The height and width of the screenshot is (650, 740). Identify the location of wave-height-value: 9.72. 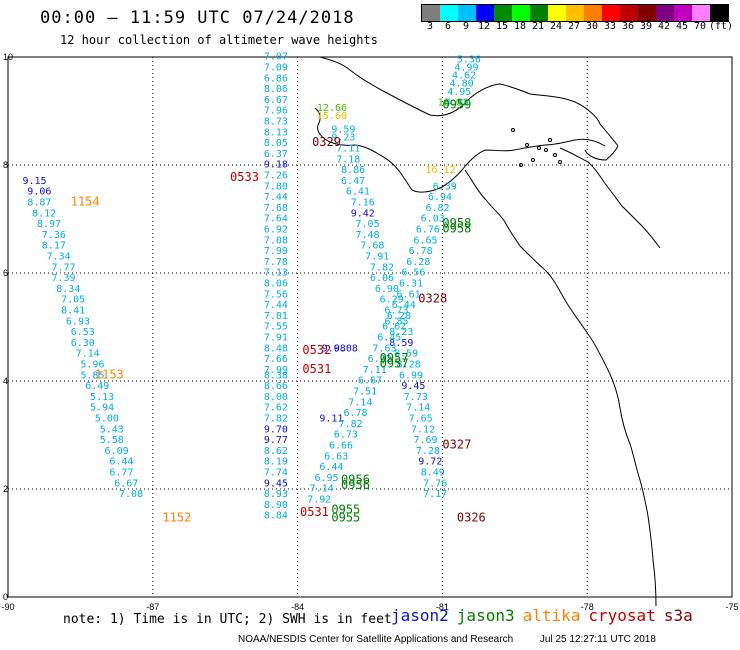
(430, 462).